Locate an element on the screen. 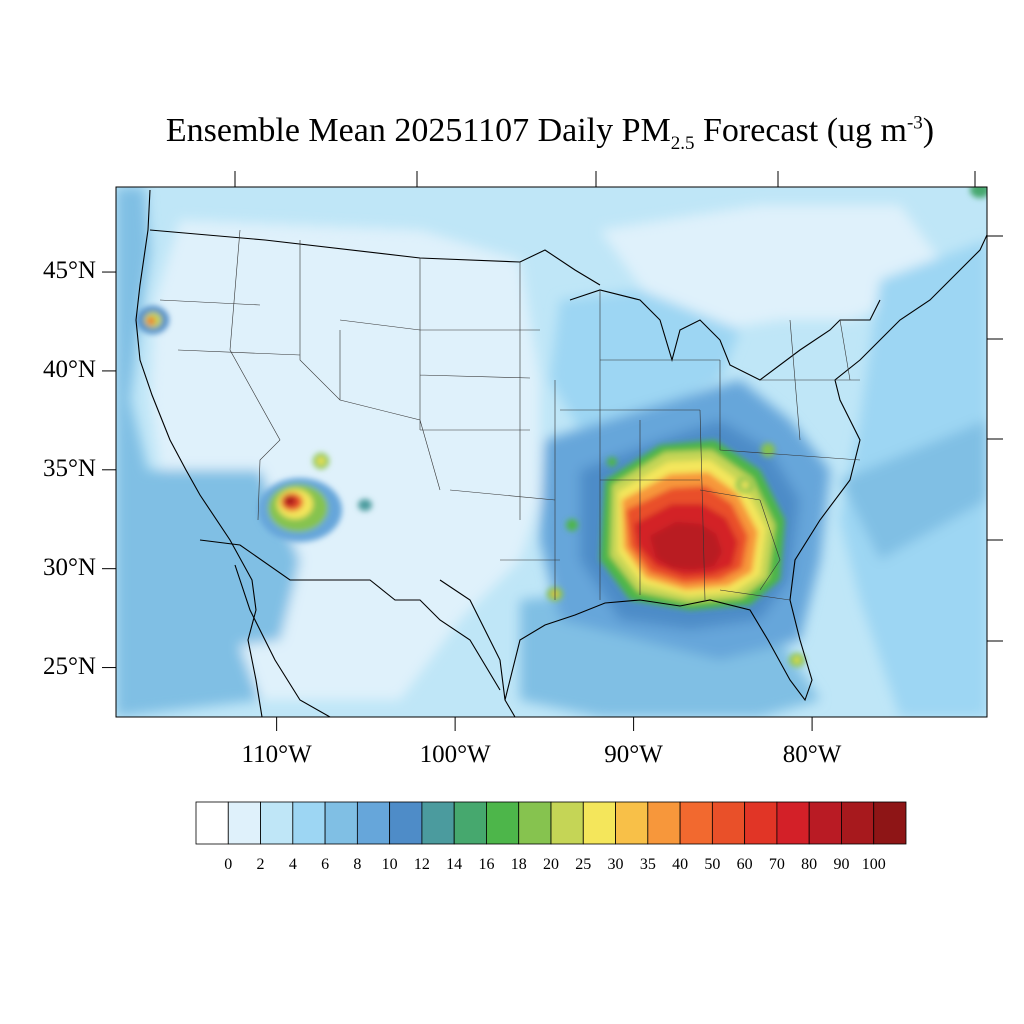 The width and height of the screenshot is (1024, 1024). colorbar-level-label: 90 is located at coordinates (841, 864).